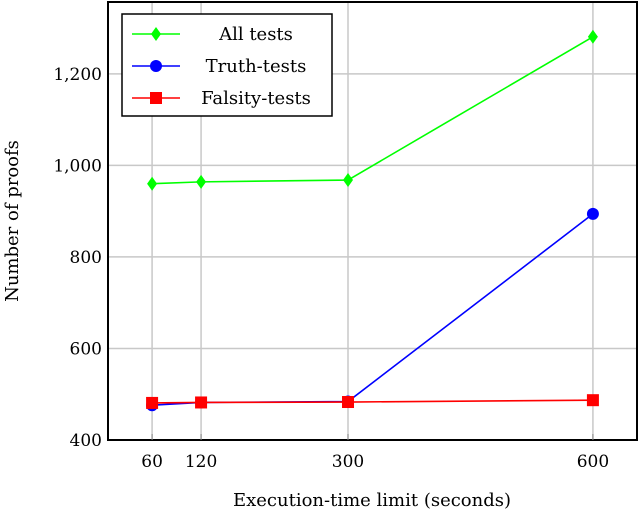 The width and height of the screenshot is (640, 516). What do you see at coordinates (152, 462) in the screenshot?
I see `x-tick-label: 60` at bounding box center [152, 462].